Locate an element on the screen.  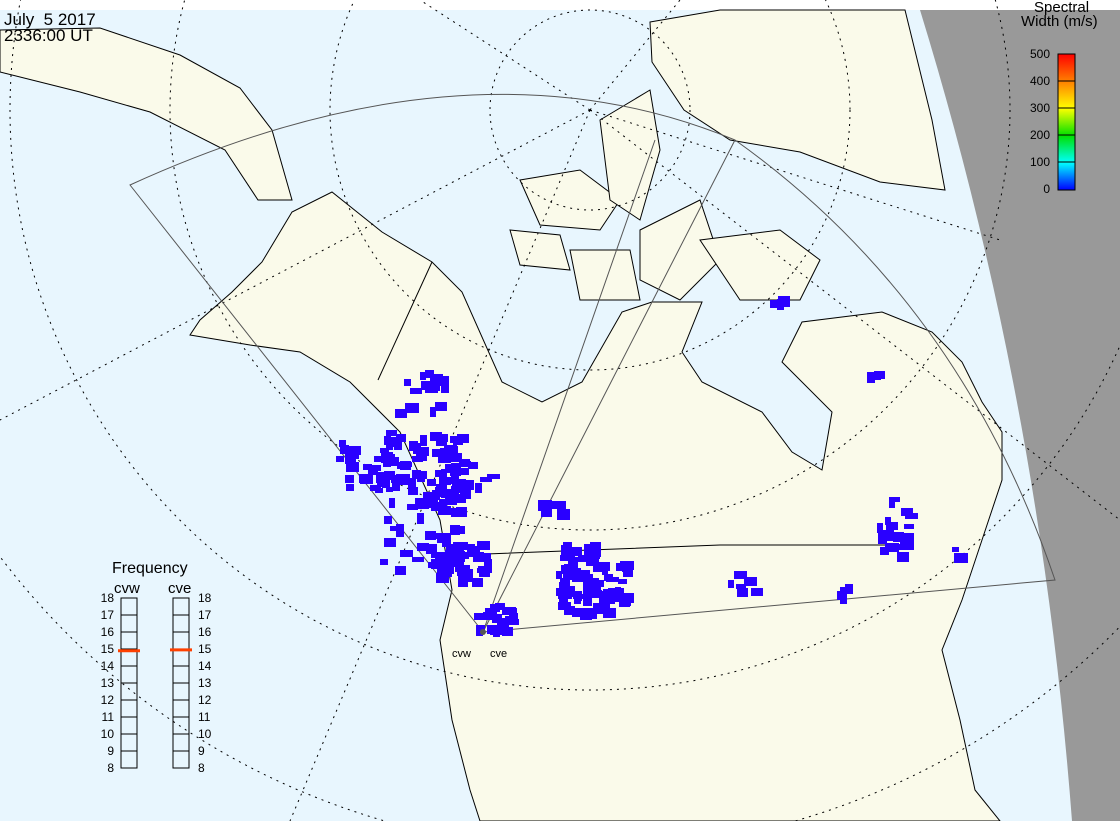
frequency-tick: 12 is located at coordinates (205, 700).